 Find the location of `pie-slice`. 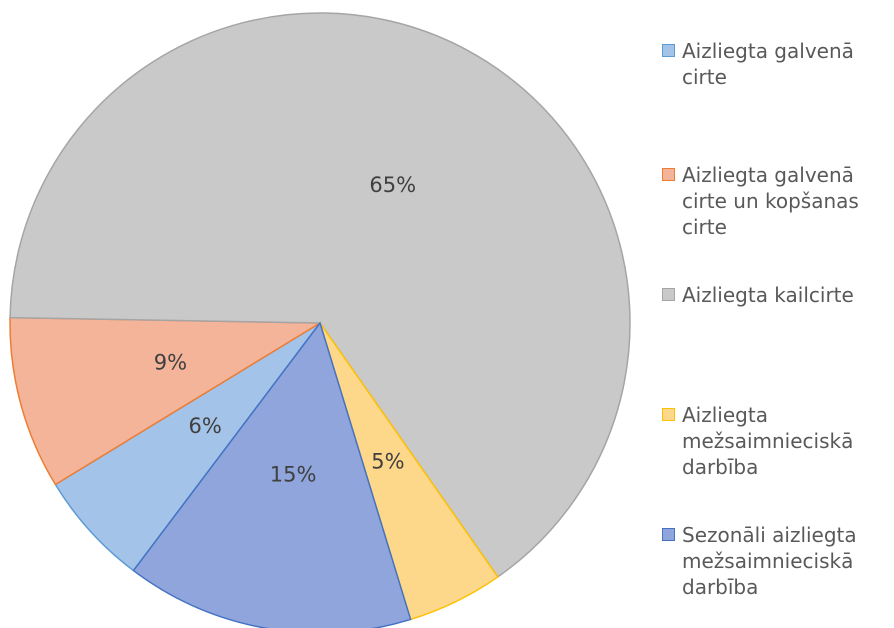

pie-slice is located at coordinates (166, 401).